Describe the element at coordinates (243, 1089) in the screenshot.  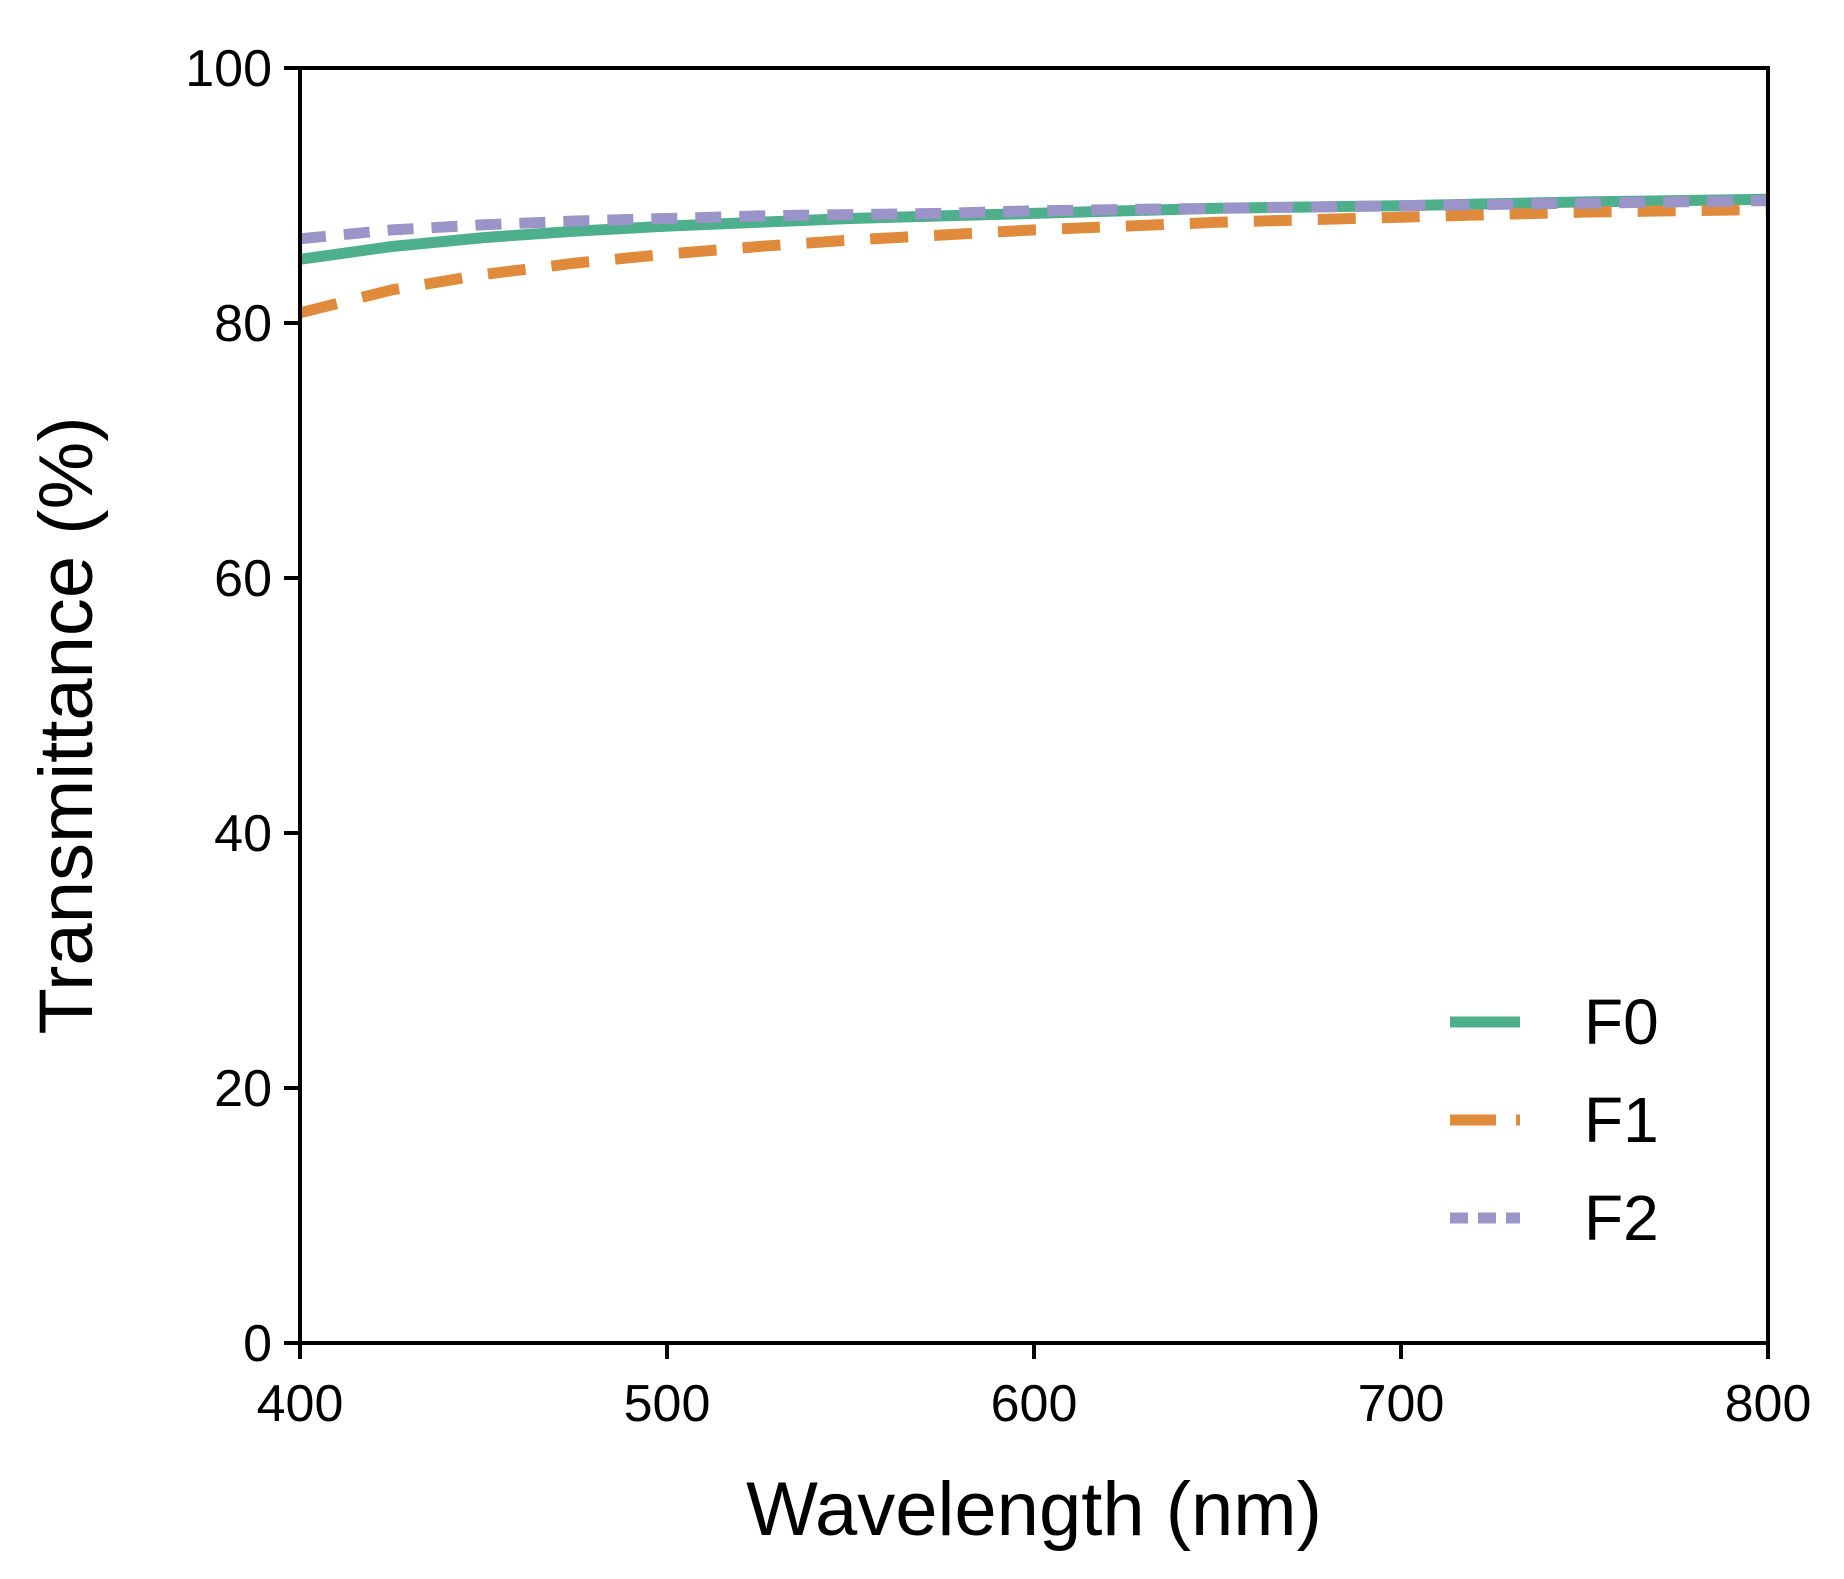
I see `y-tick-label: 20` at that location.